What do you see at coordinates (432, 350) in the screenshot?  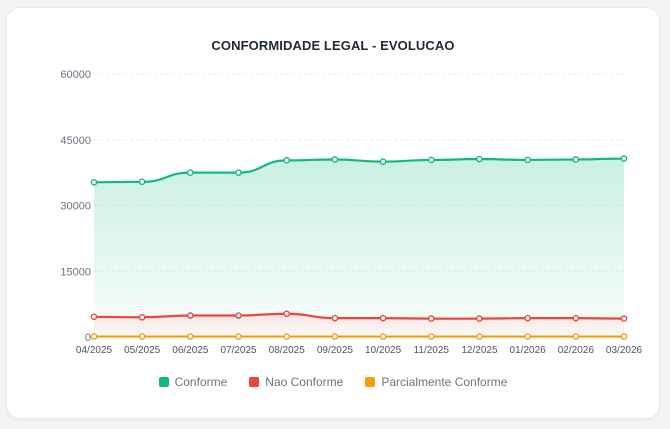 I see `x-tick-label: 11/2025` at bounding box center [432, 350].